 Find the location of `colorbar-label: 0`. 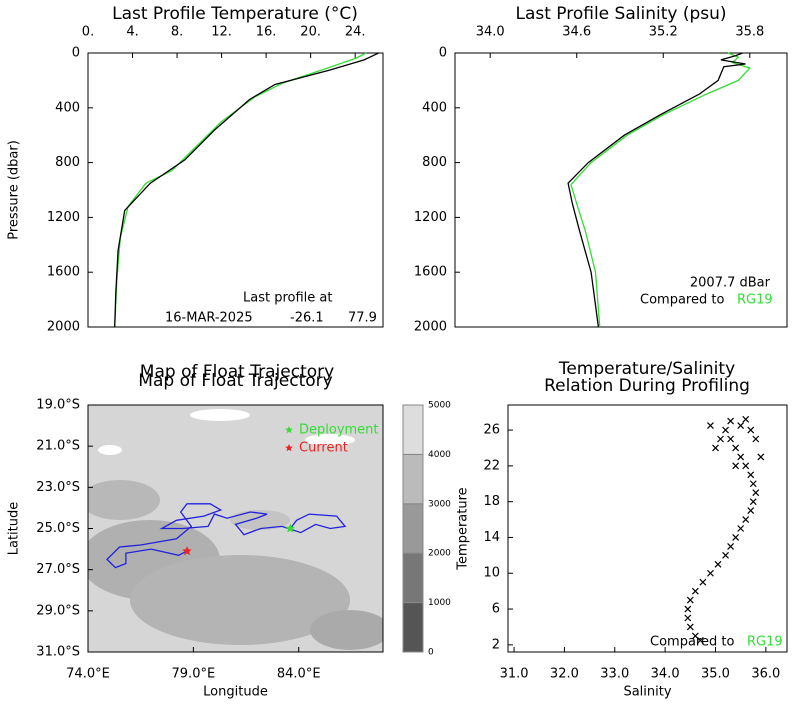

colorbar-label: 0 is located at coordinates (431, 653).